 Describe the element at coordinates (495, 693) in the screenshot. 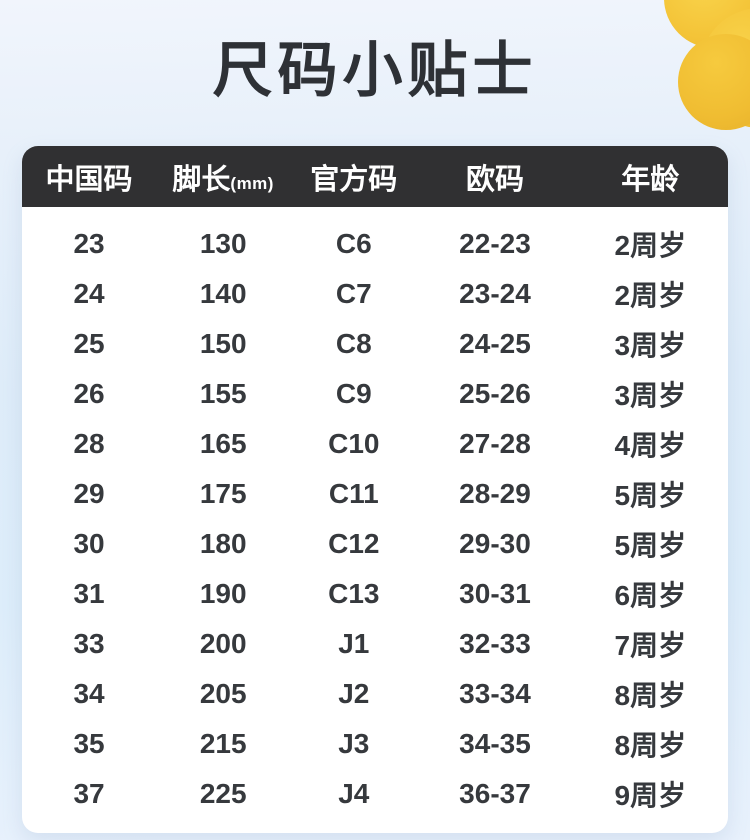

I see `table-cell: 33-34` at that location.